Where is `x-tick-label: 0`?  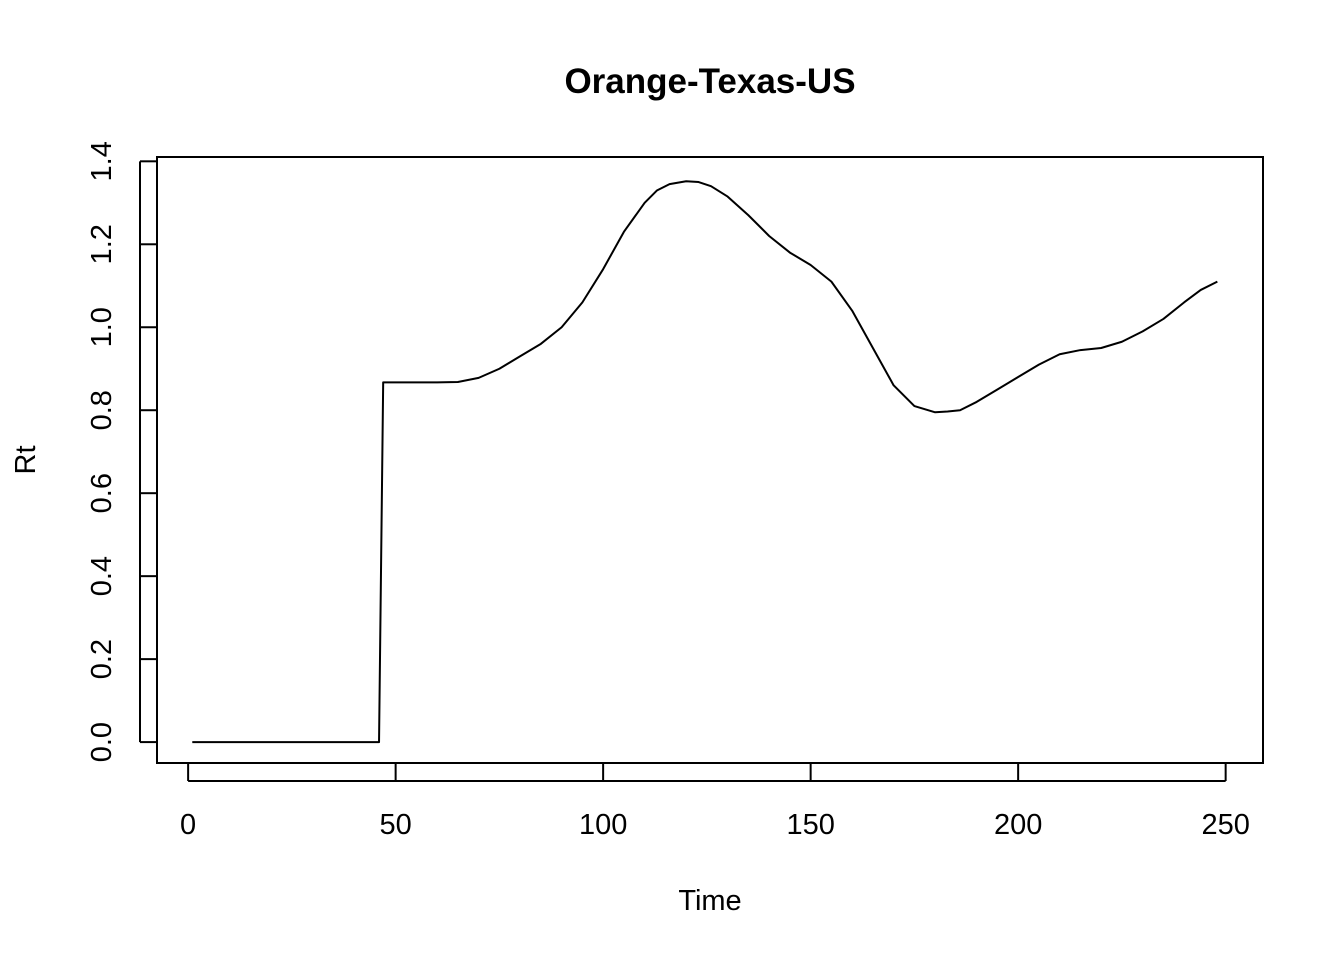 x-tick-label: 0 is located at coordinates (188, 825).